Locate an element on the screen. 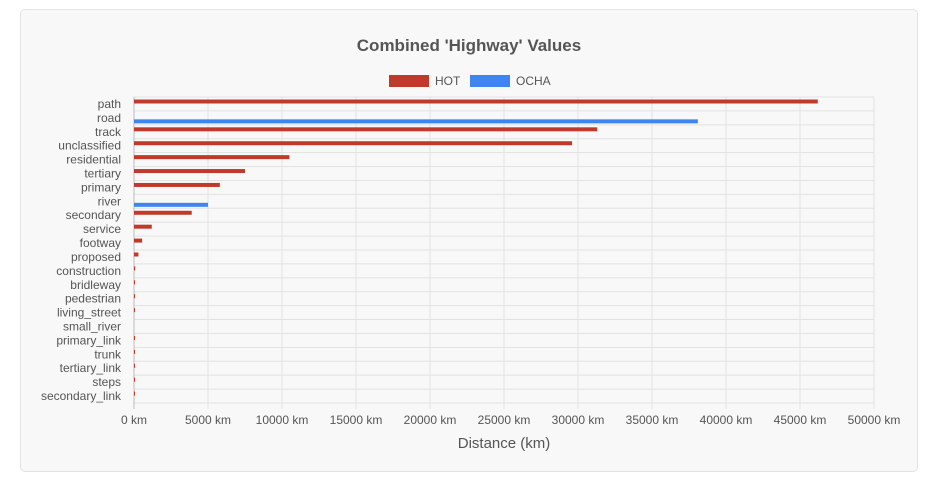  y-tick-label: trunk is located at coordinates (108, 354).